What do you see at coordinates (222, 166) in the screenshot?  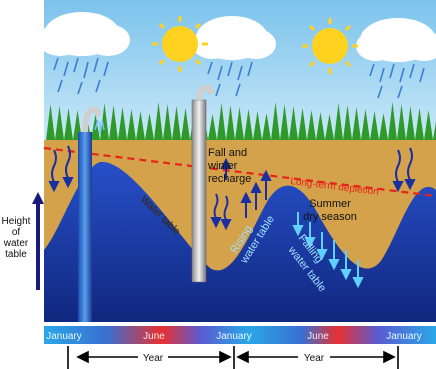 I see `fall-winter-recharge-label: winter` at bounding box center [222, 166].